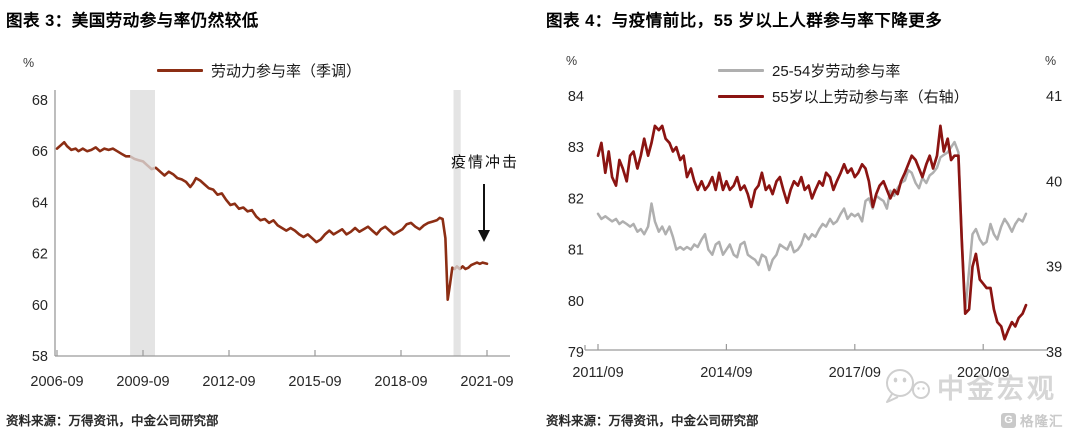  Describe the element at coordinates (576, 97) in the screenshot. I see `svg-text: 84` at that location.